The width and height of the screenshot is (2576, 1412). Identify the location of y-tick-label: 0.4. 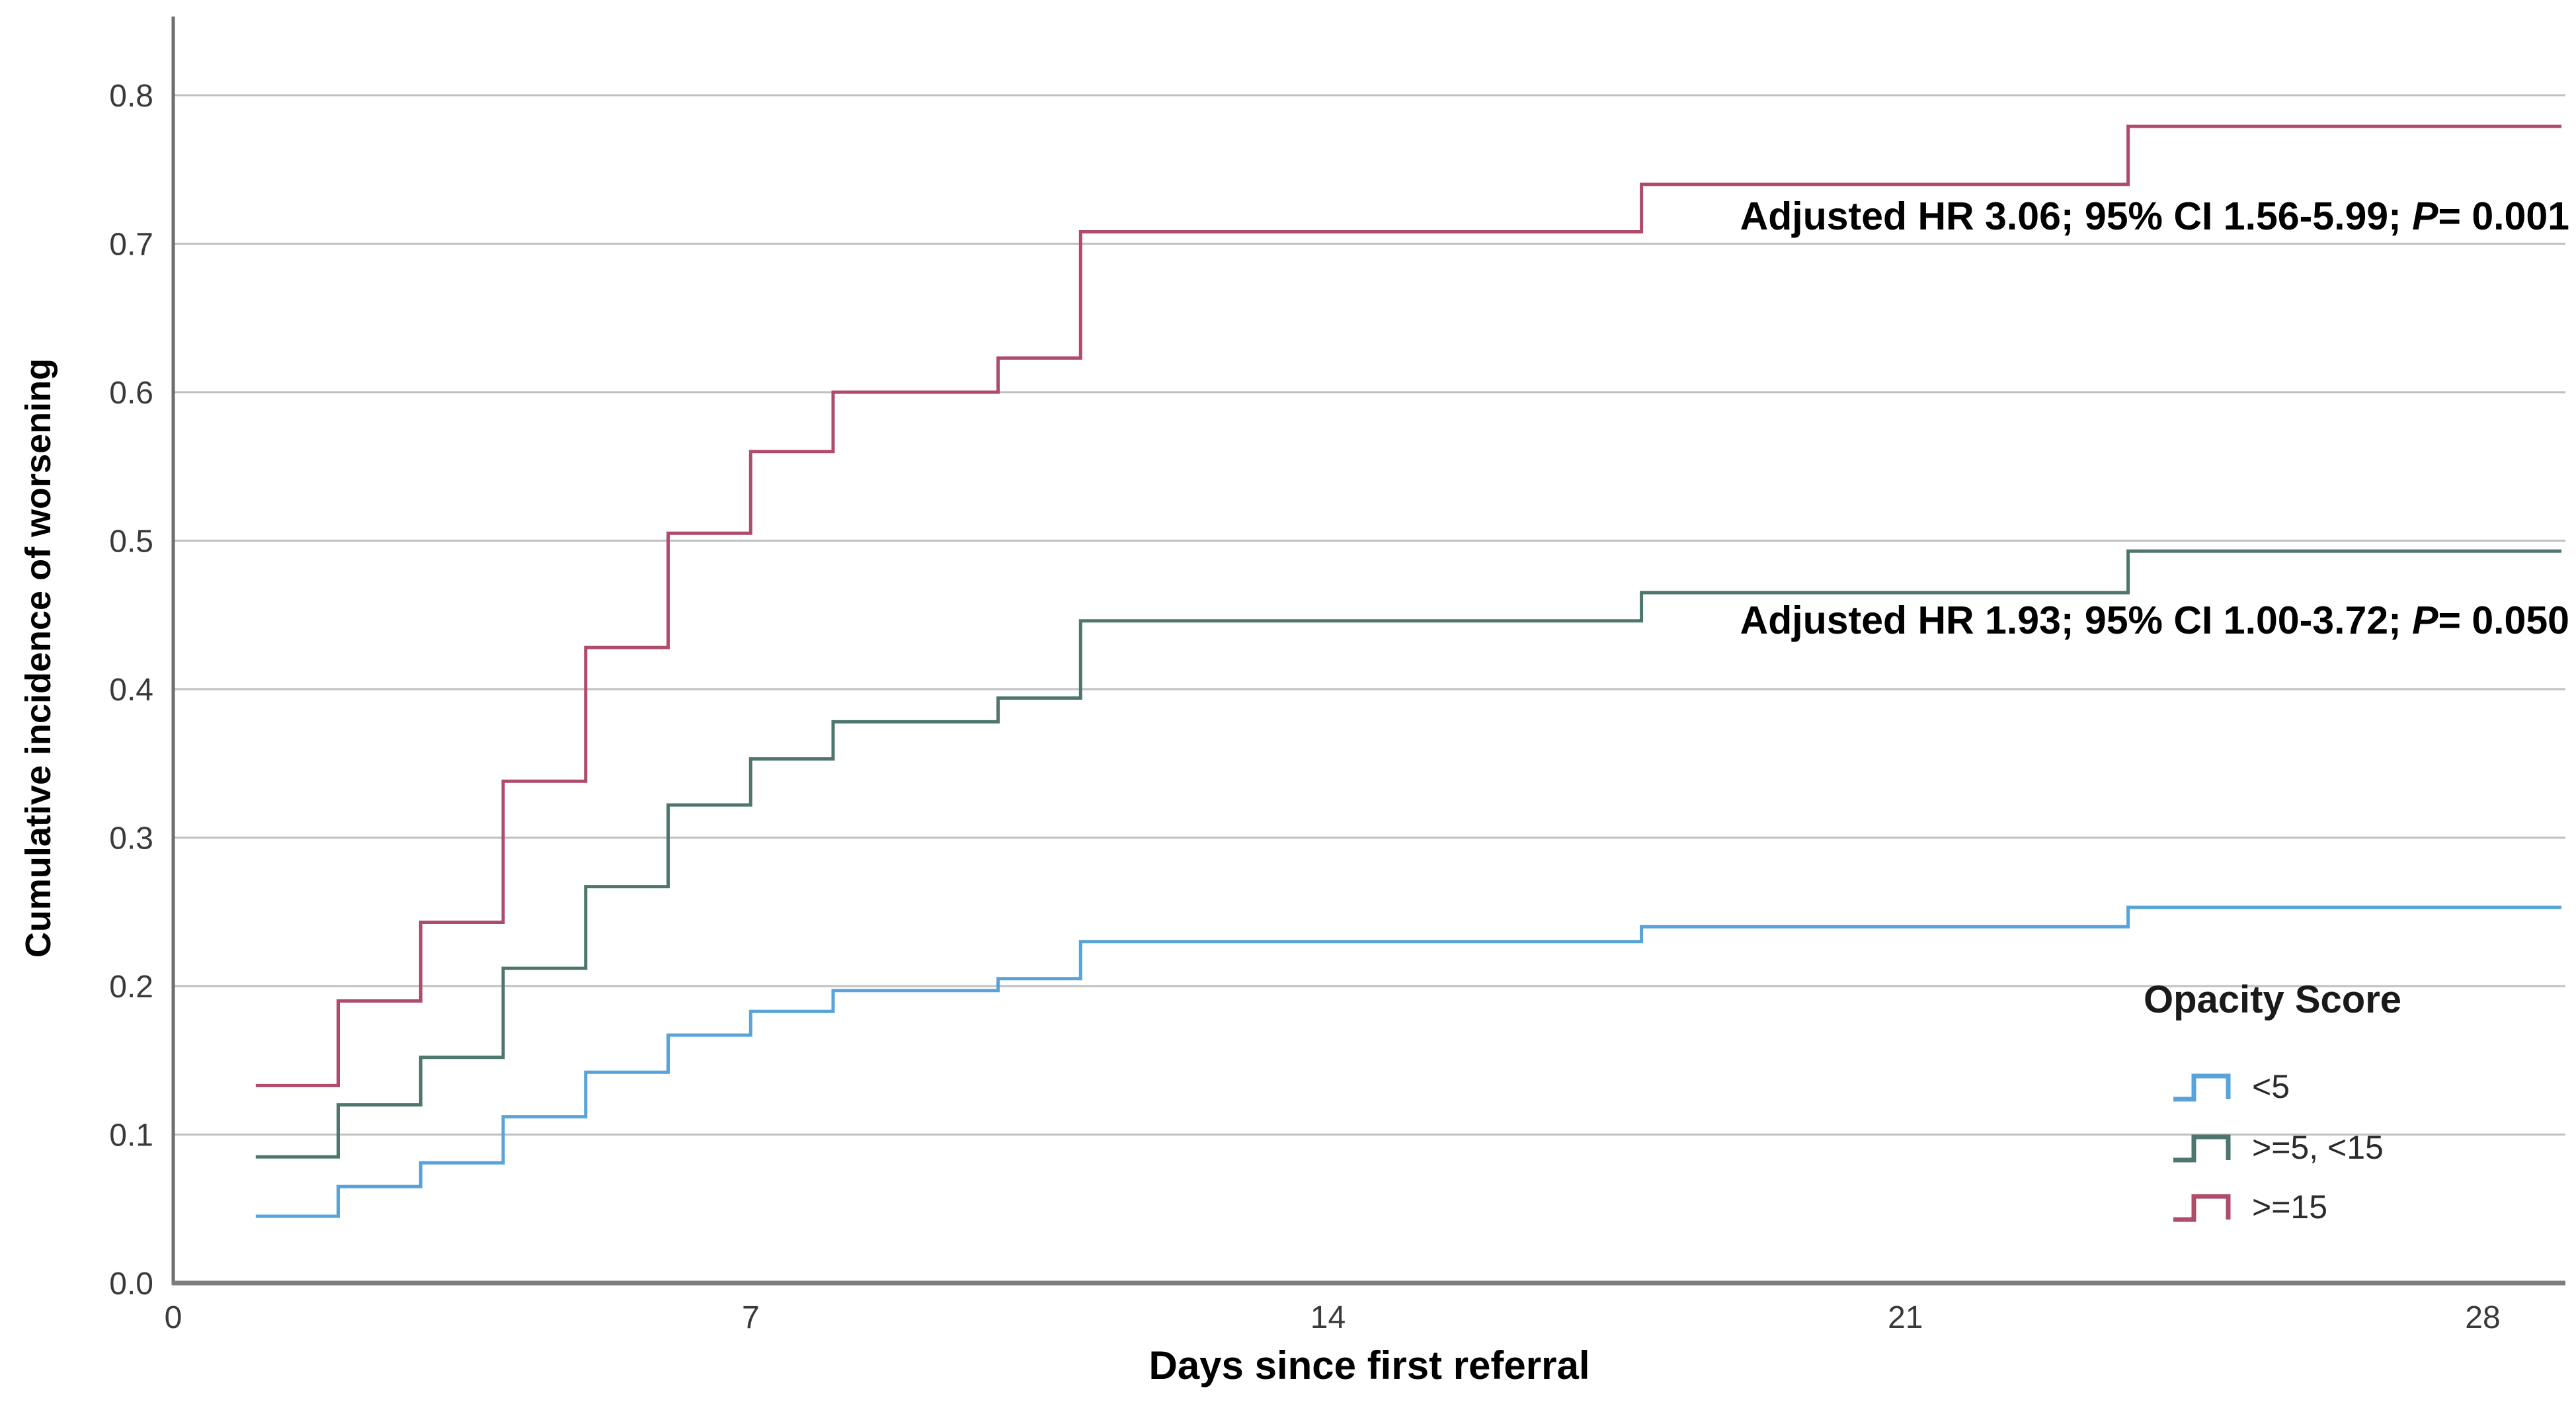
(131, 691).